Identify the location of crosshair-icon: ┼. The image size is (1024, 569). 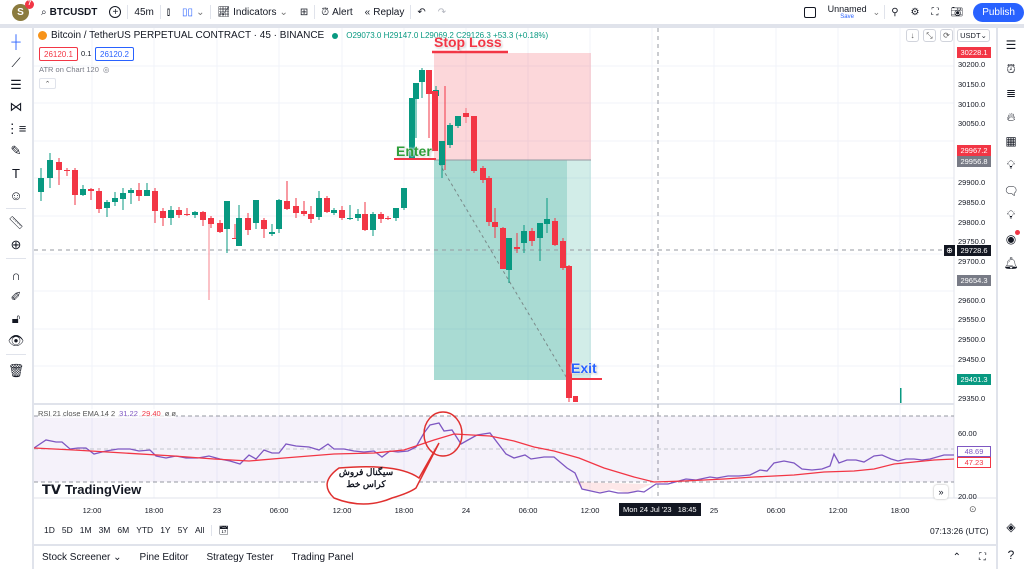
(16, 41).